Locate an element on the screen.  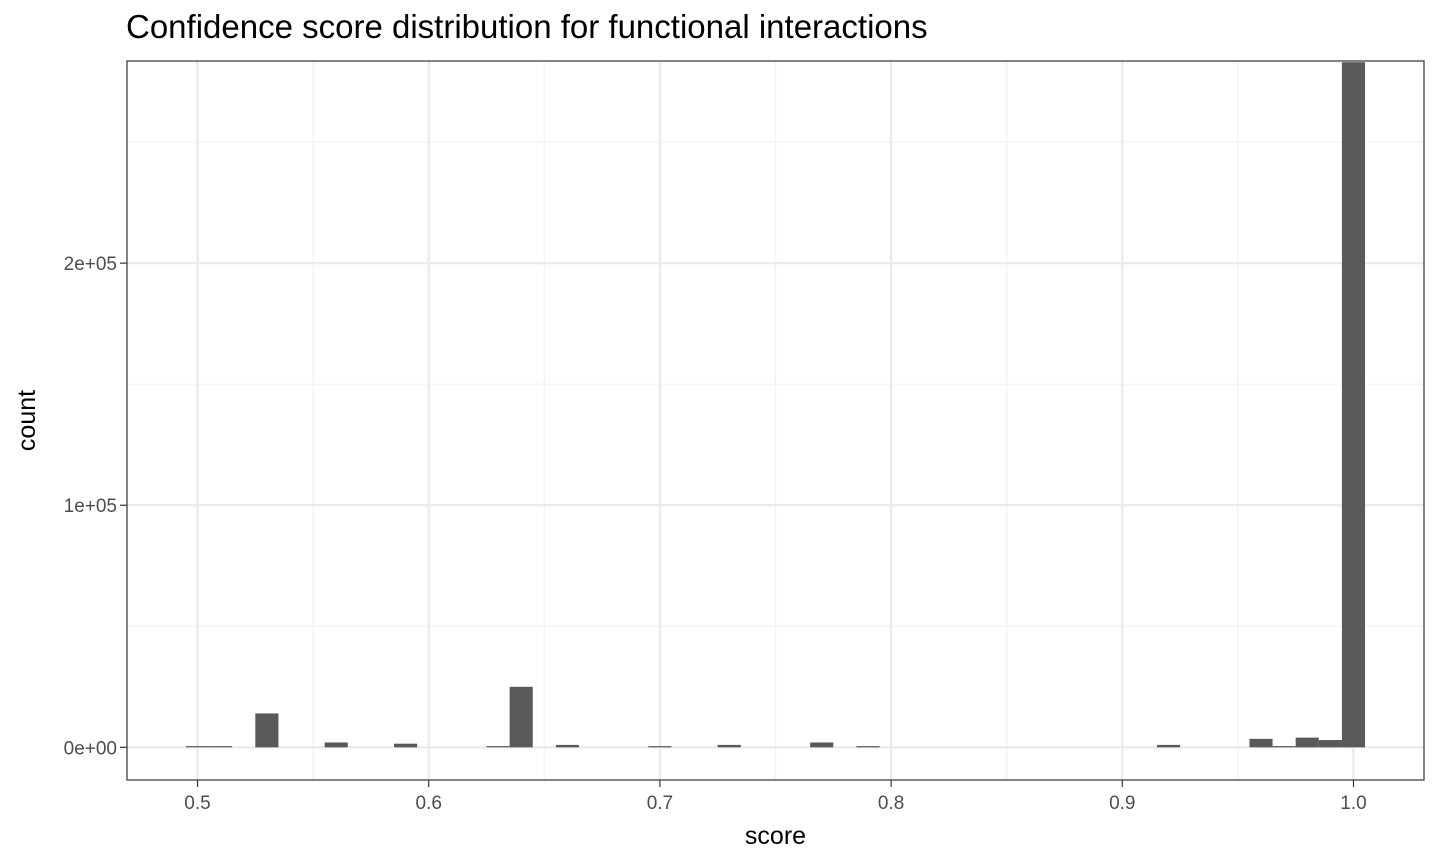
x-axis-title: score is located at coordinates (775, 836).